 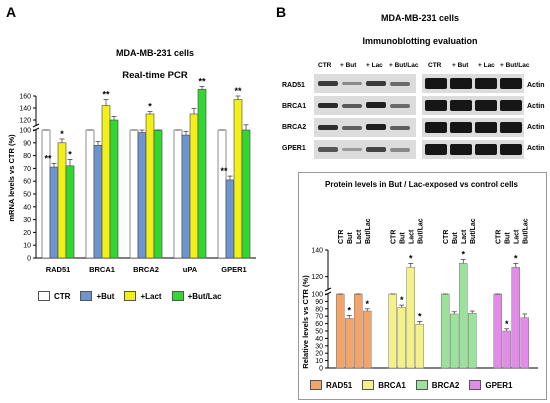 What do you see at coordinates (319, 324) in the screenshot?
I see `y-tick-label: 60` at bounding box center [319, 324].